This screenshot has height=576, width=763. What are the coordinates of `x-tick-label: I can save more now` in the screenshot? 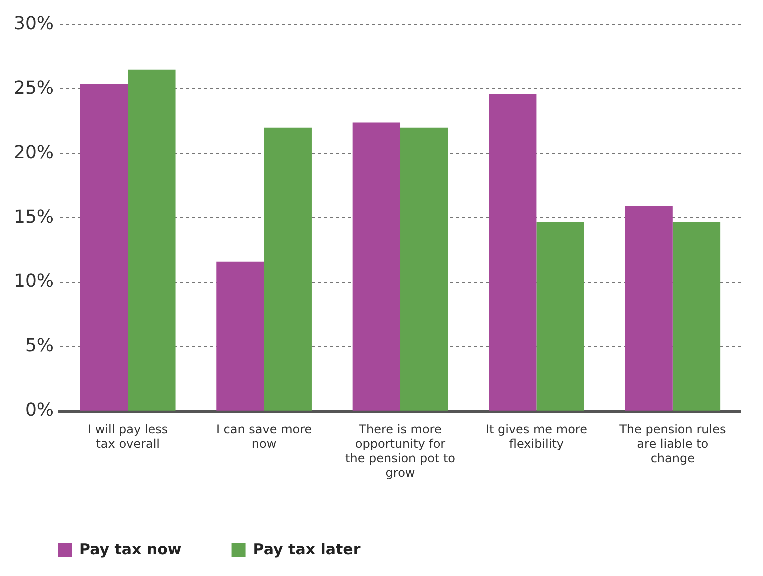 It's located at (264, 437).